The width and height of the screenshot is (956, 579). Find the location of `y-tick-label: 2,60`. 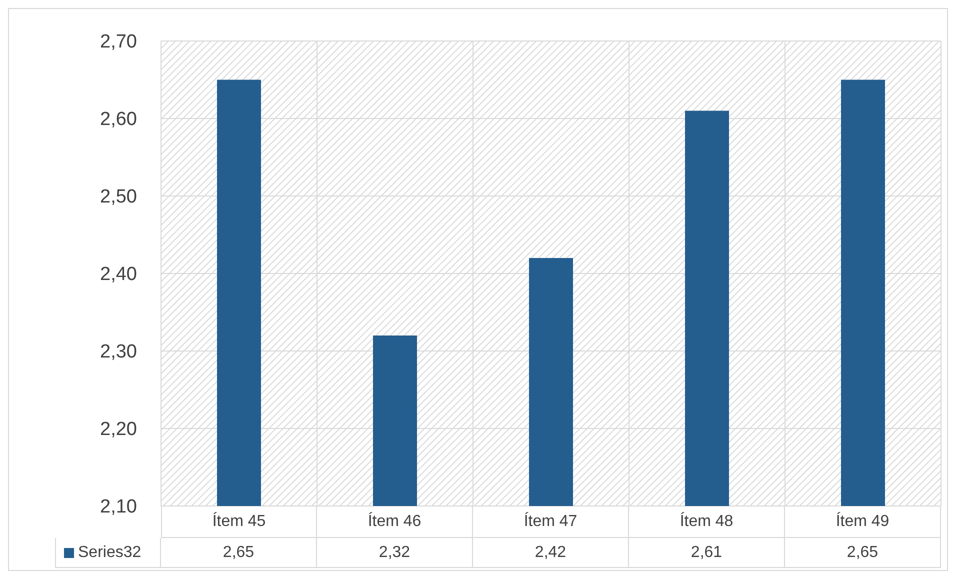

y-tick-label: 2,60 is located at coordinates (118, 119).